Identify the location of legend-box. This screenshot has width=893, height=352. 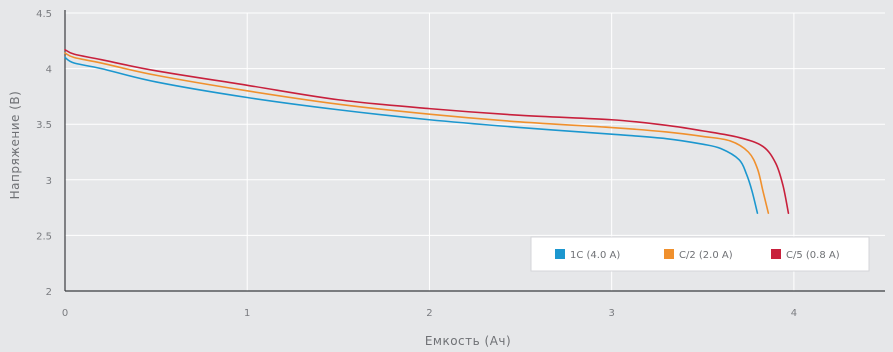
(700, 254).